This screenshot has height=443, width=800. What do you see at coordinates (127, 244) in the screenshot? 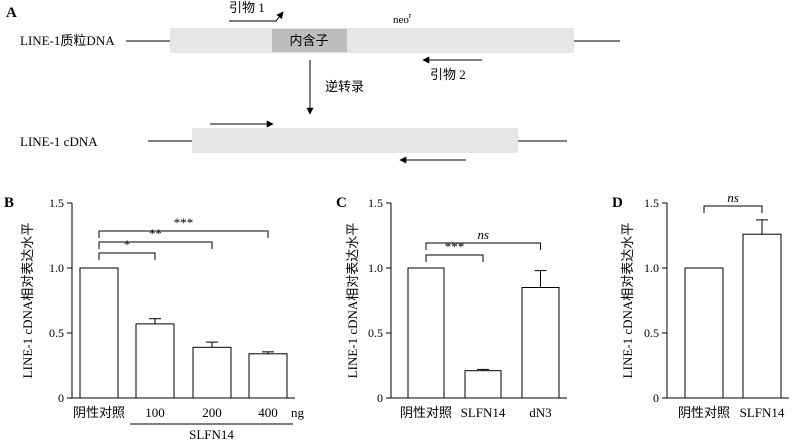
I see `significance-label: *` at bounding box center [127, 244].